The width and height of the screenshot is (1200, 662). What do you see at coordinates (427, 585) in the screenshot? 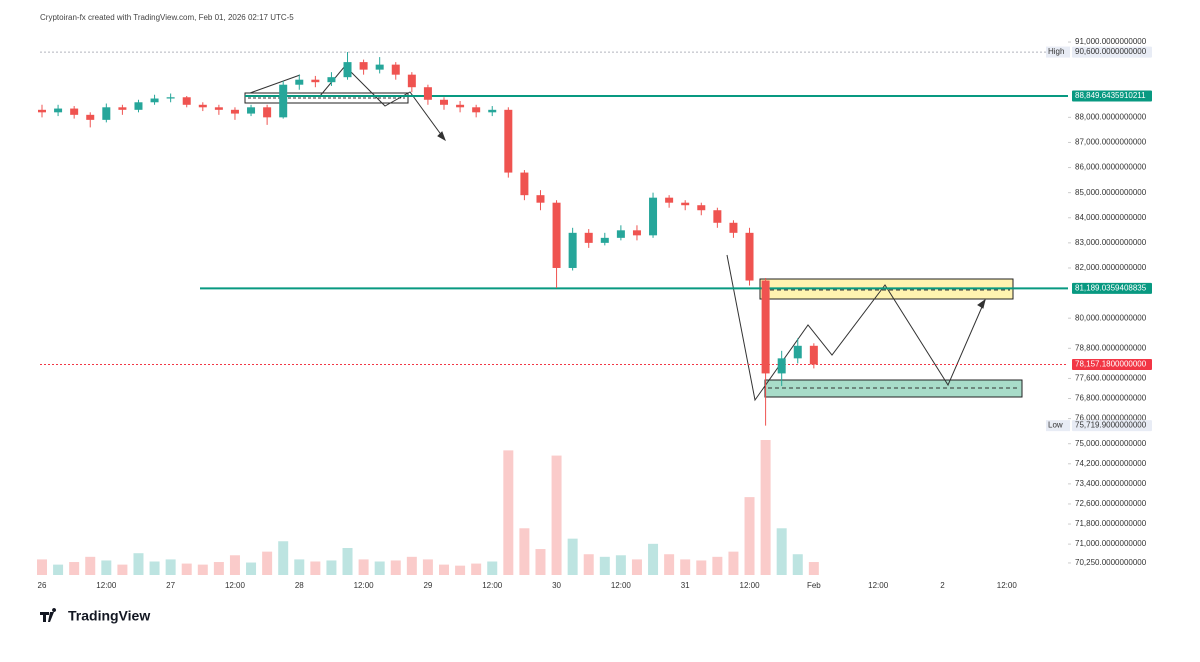
I see `x-tick-label: 29` at bounding box center [427, 585].